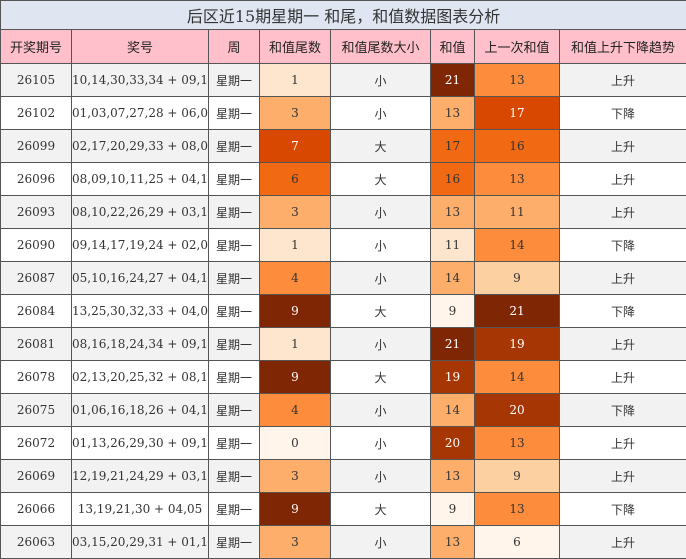  Describe the element at coordinates (295, 179) in the screenshot. I see `sum-tail-cell: 6` at that location.